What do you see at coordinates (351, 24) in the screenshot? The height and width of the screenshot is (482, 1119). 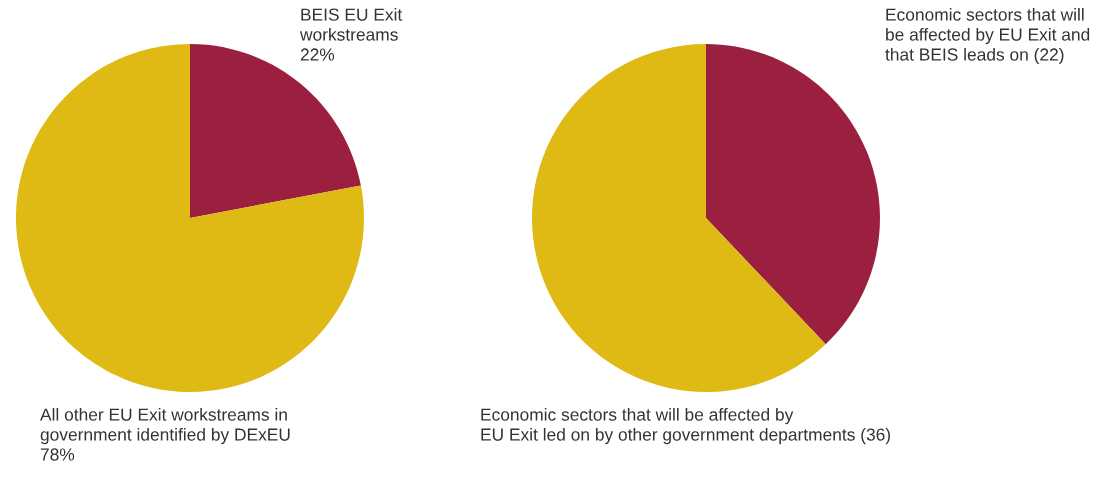 I see `slice-label: BEIS EU Exit workstreams` at bounding box center [351, 24].